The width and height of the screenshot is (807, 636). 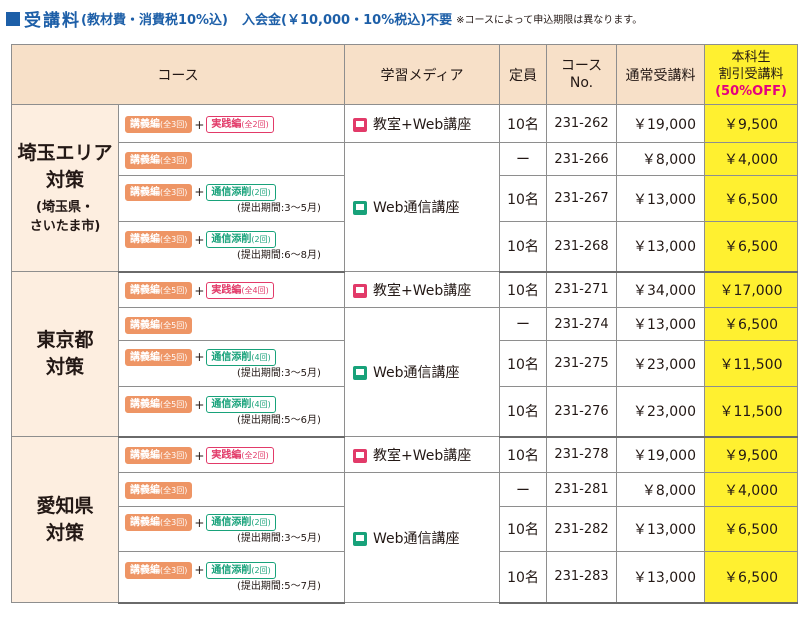 What do you see at coordinates (581, 247) in the screenshot?
I see `course-no-cell: 231-268` at bounding box center [581, 247].